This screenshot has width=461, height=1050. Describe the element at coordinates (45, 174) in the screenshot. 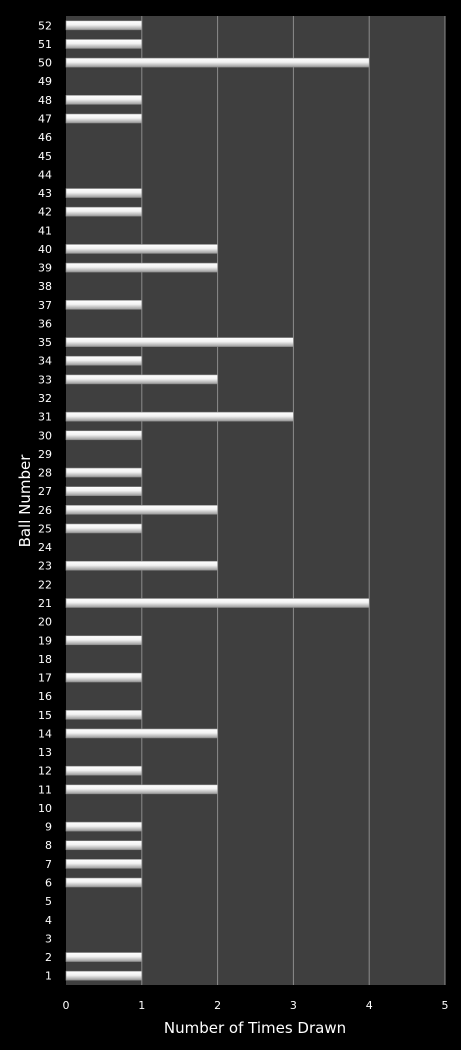

I see `y-tick-label: 44` at that location.